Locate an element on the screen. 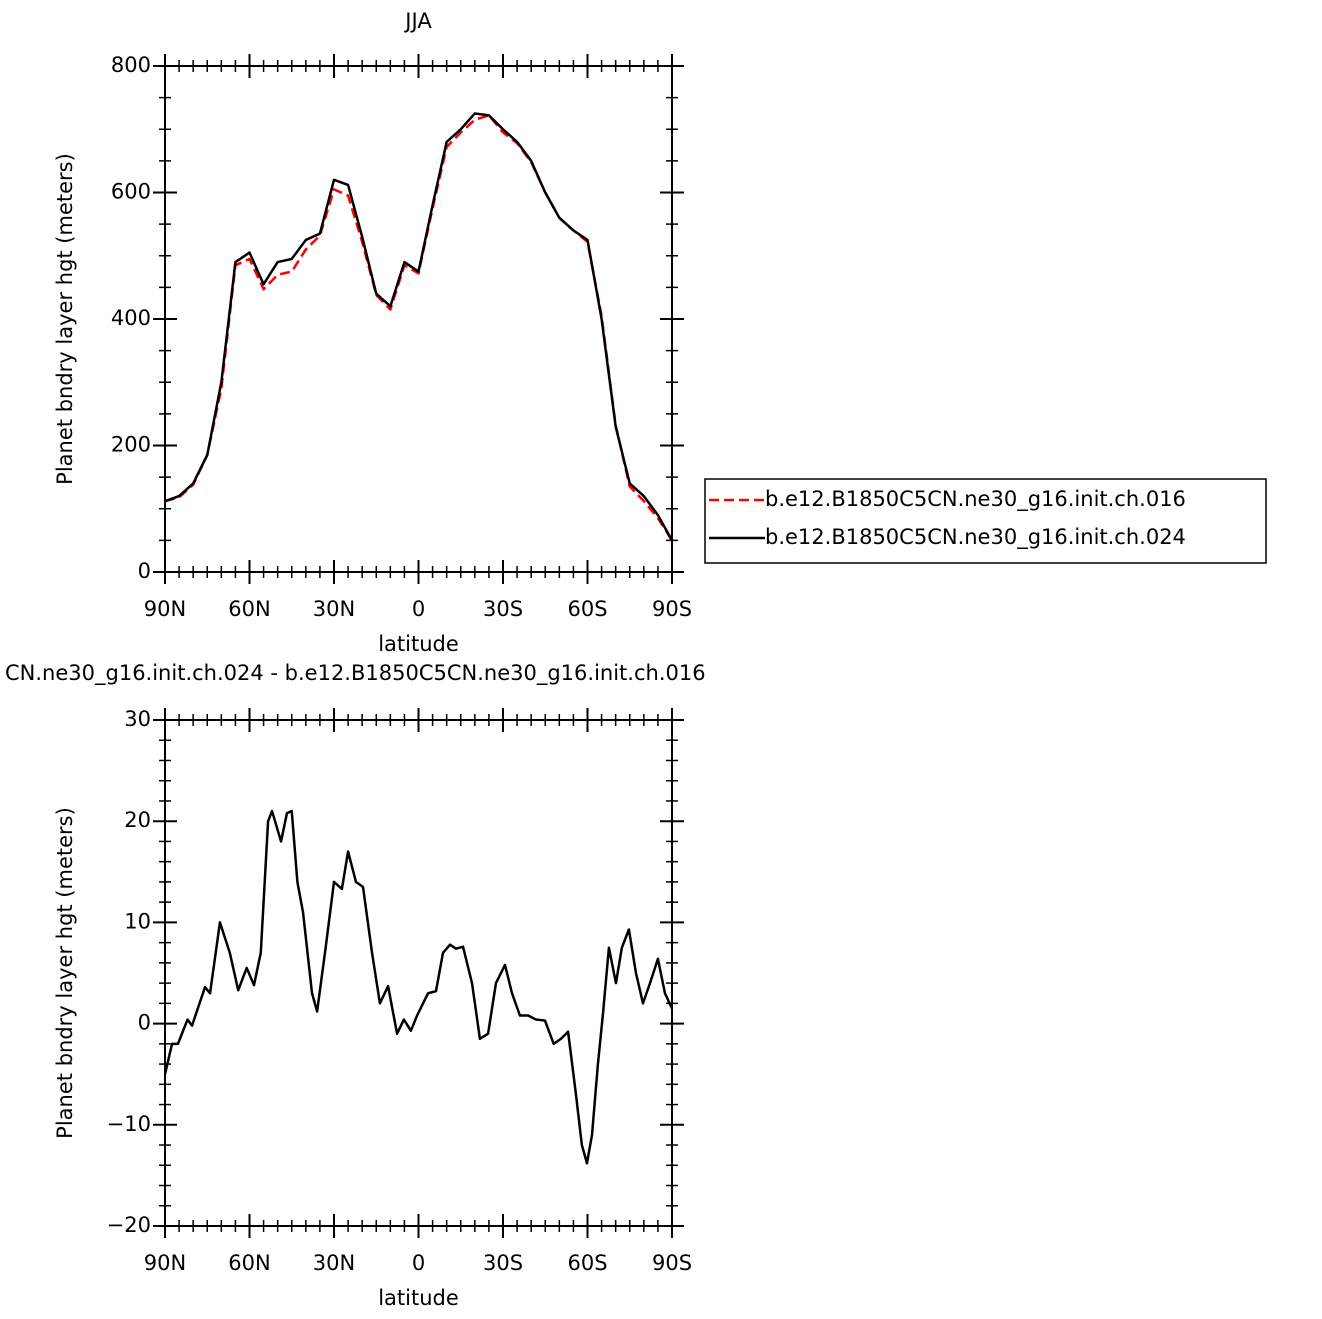 The width and height of the screenshot is (1322, 1319). y-tick-label: 30 is located at coordinates (137, 719).